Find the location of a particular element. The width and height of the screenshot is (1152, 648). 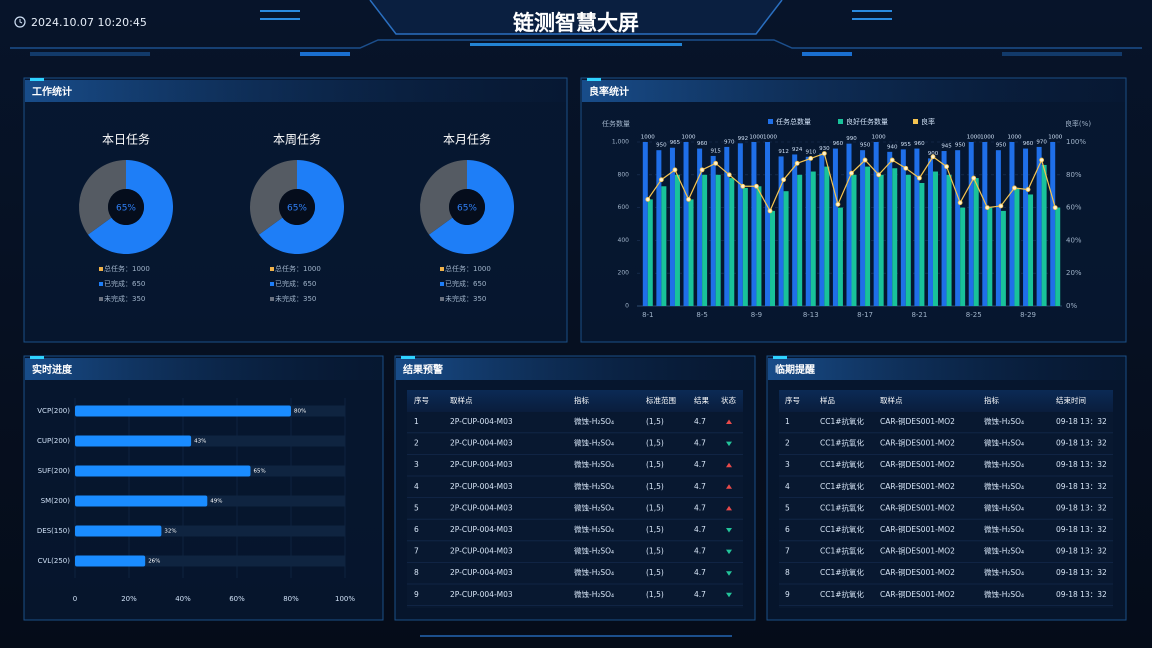

y-tick-label: 600 is located at coordinates (624, 207).